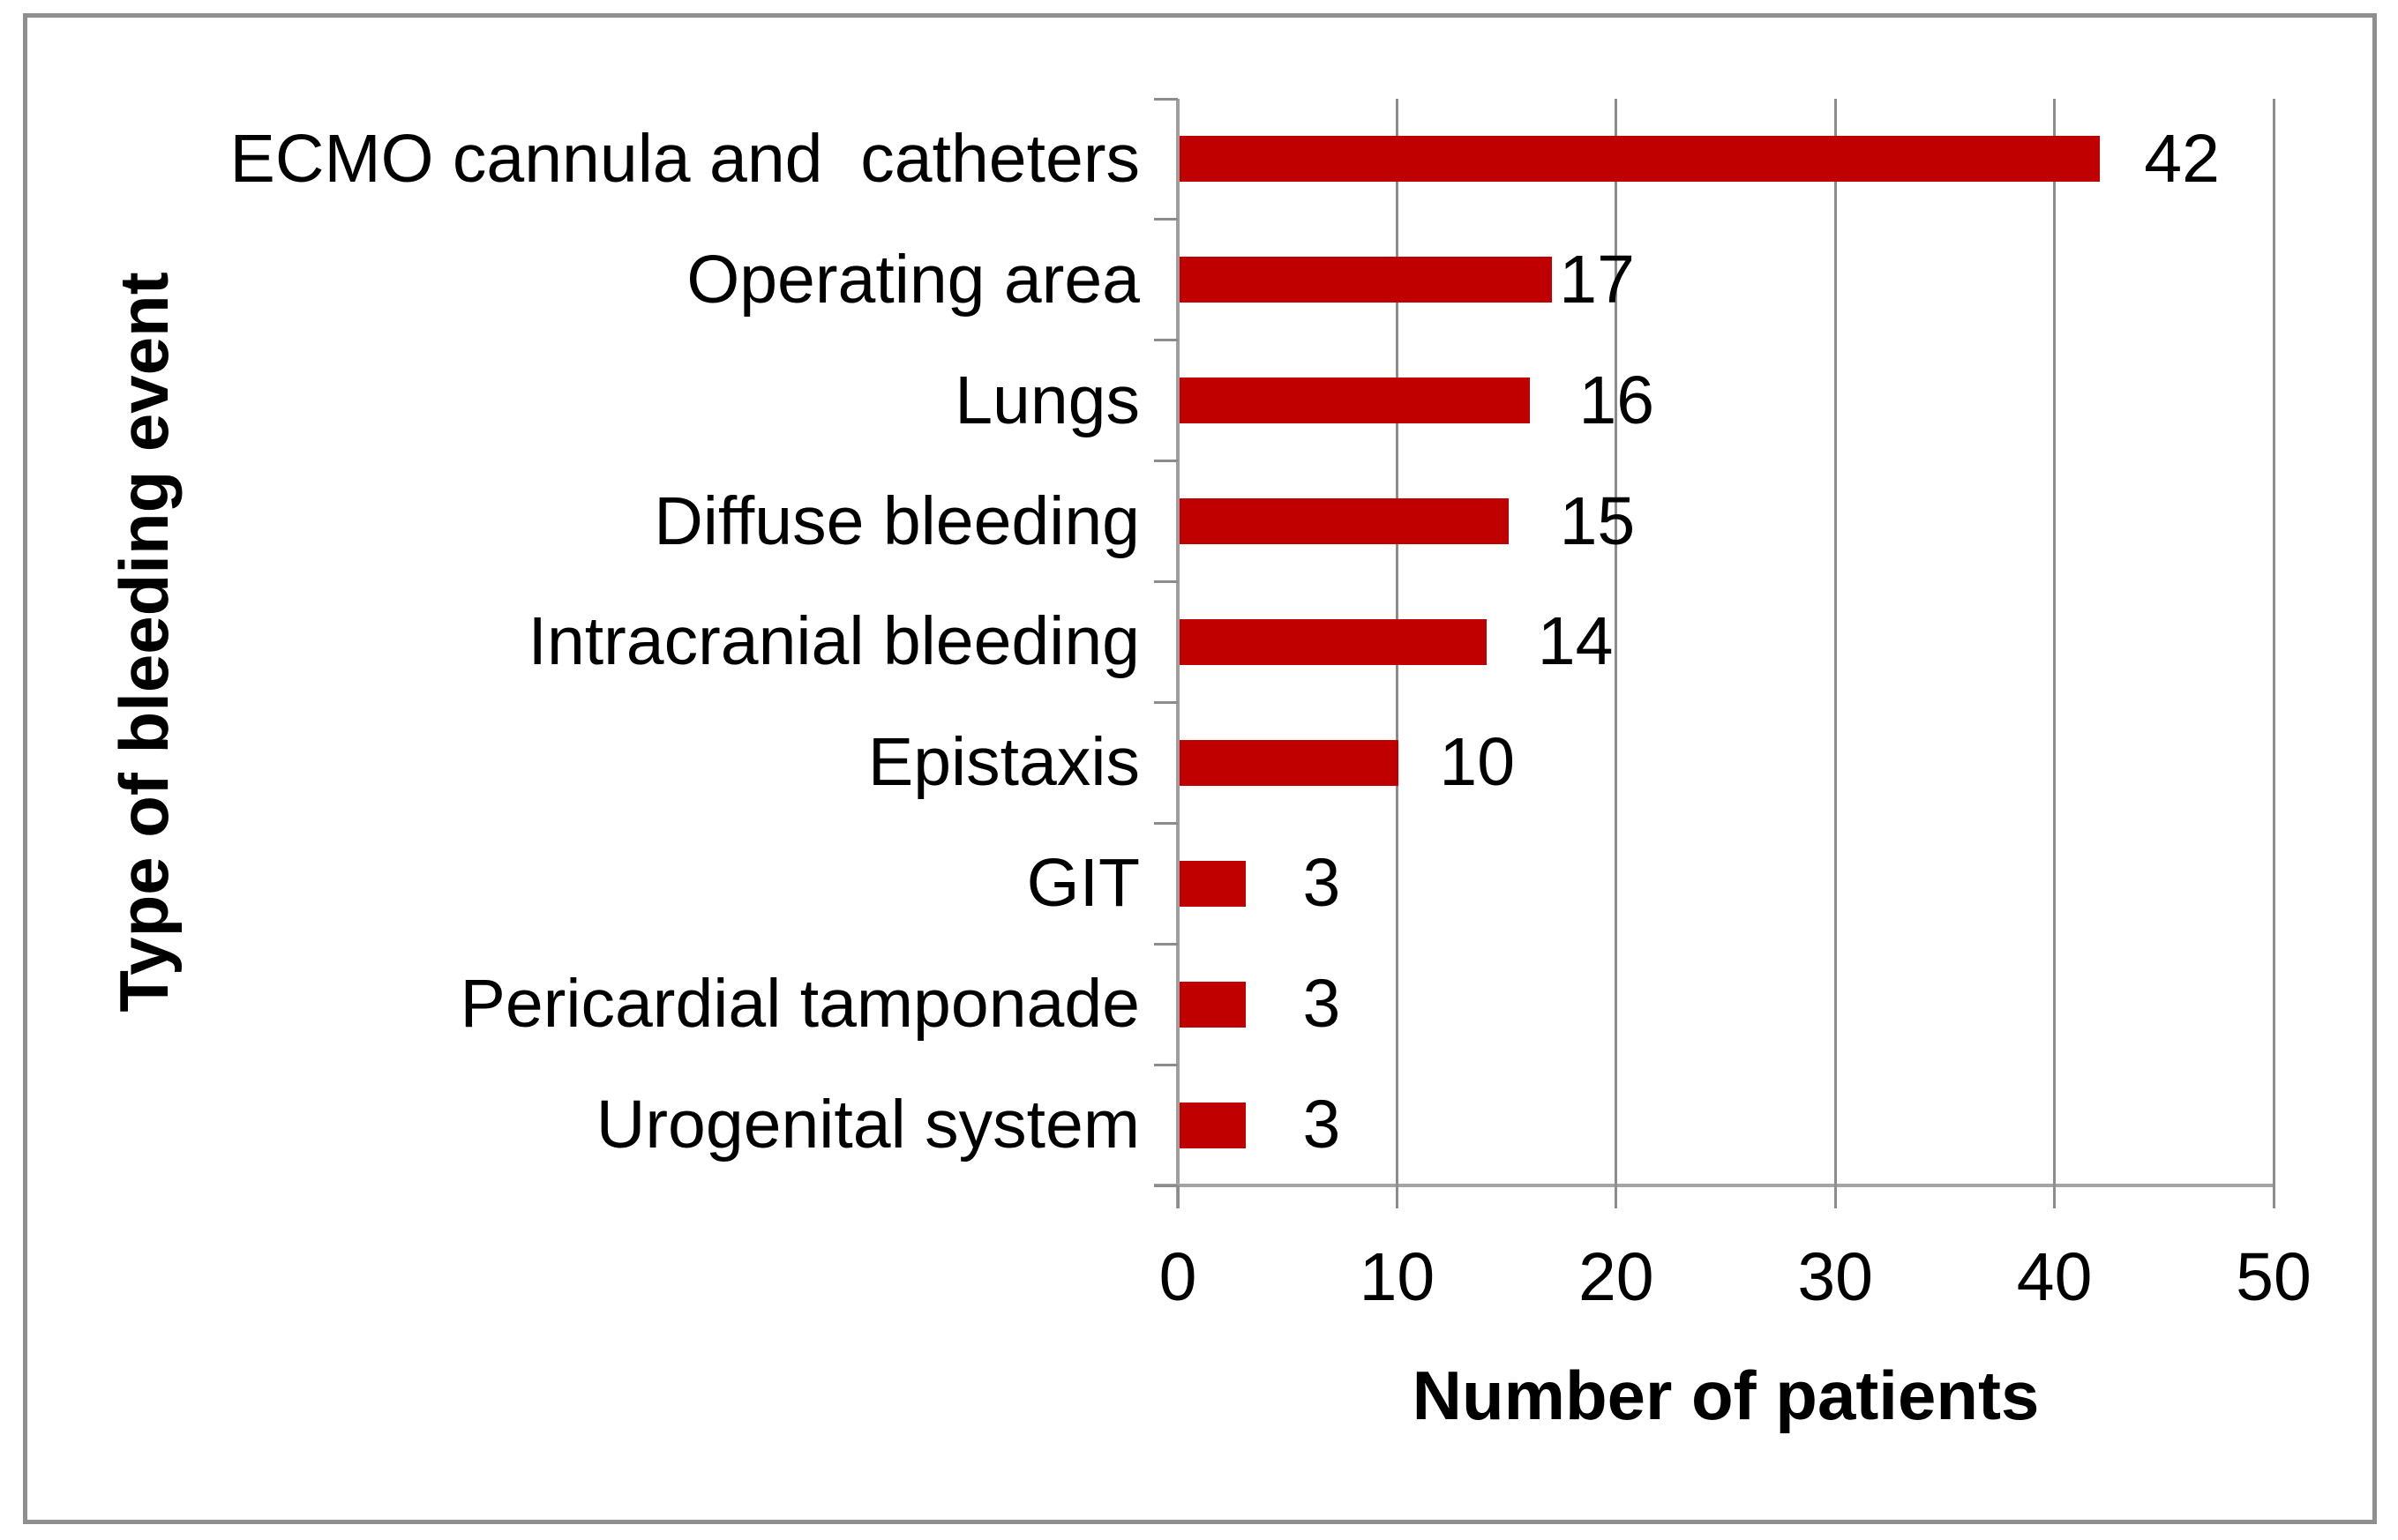 The width and height of the screenshot is (2398, 1540). What do you see at coordinates (1597, 279) in the screenshot?
I see `value-label-1: 17` at bounding box center [1597, 279].